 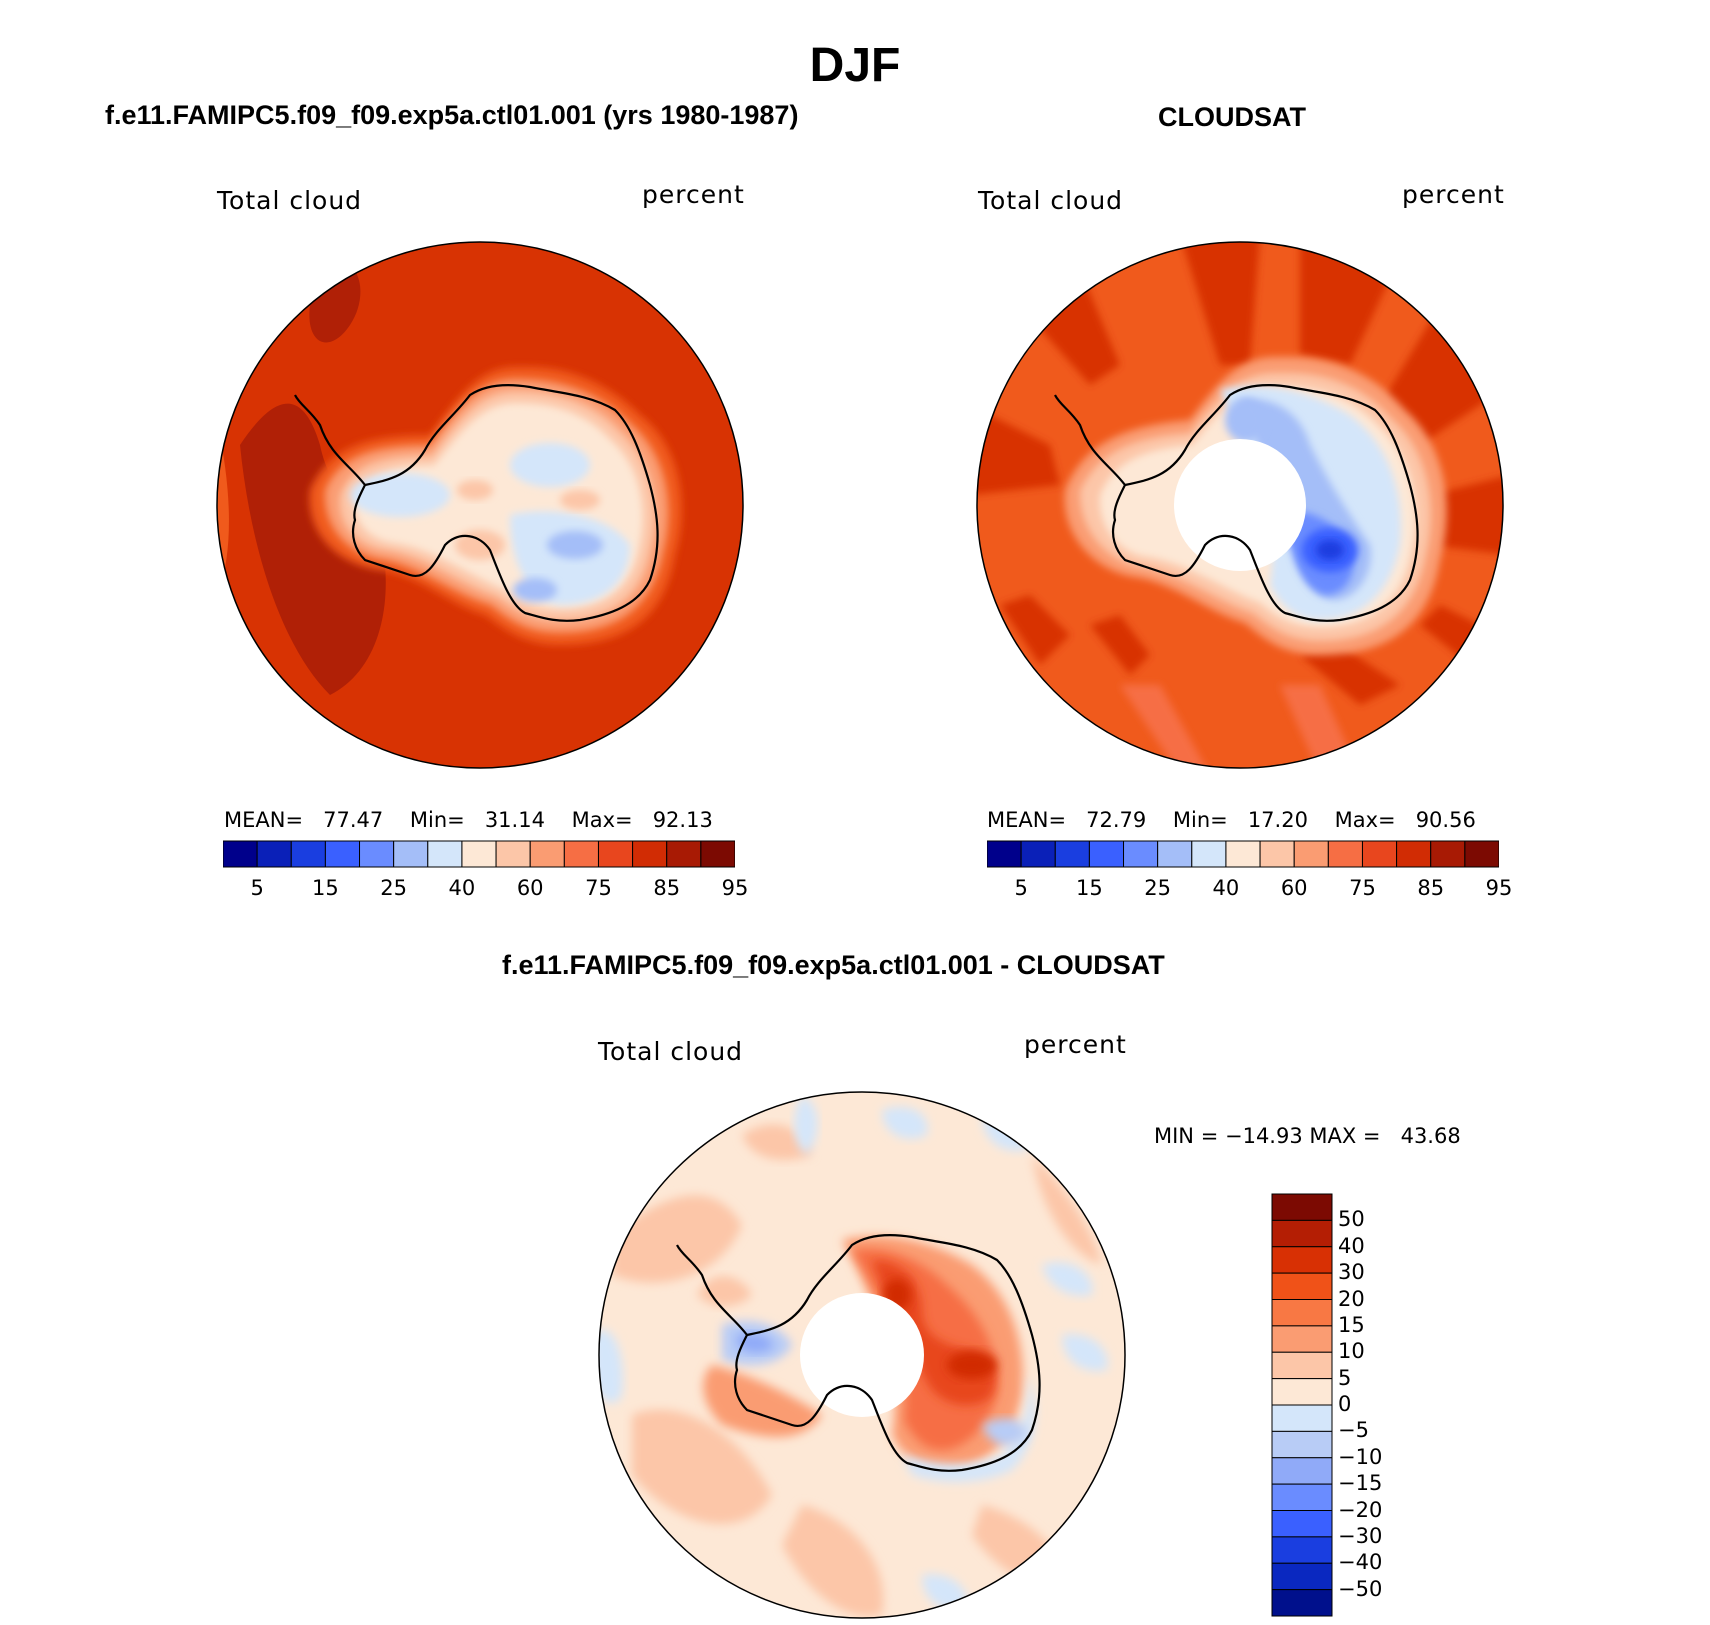 I want to click on colorbar-tick-label: 0, so click(x=1345, y=1404).